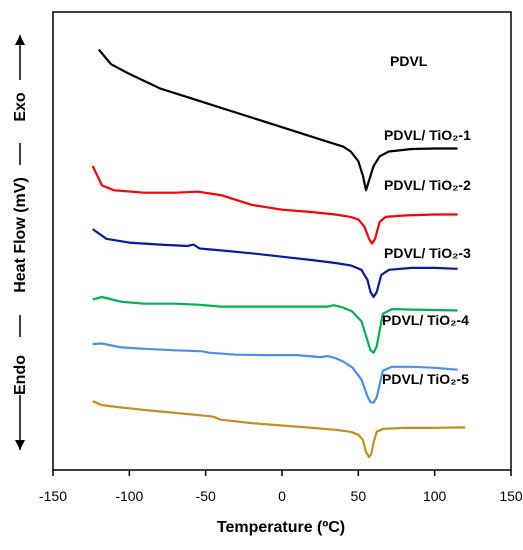 This screenshot has height=550, width=523. What do you see at coordinates (282, 496) in the screenshot?
I see `x-tick-label: 0` at bounding box center [282, 496].